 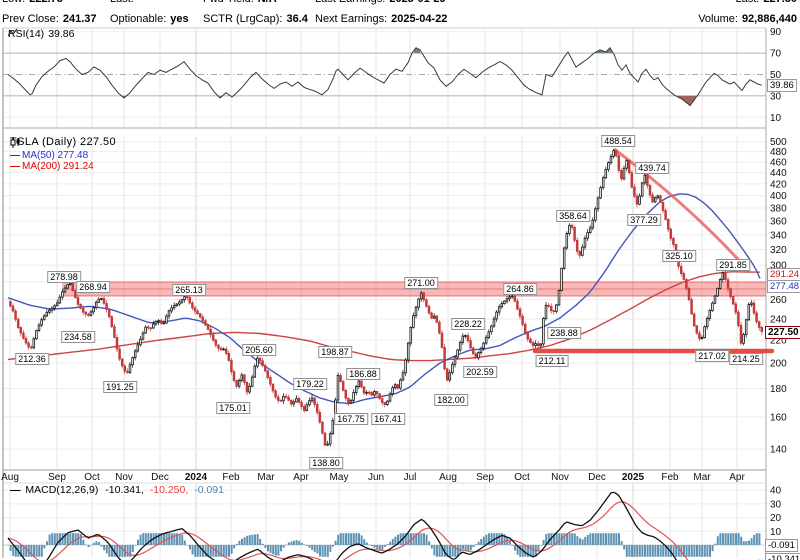 I want to click on rsi-legend-value: 39.86, so click(x=61, y=34).